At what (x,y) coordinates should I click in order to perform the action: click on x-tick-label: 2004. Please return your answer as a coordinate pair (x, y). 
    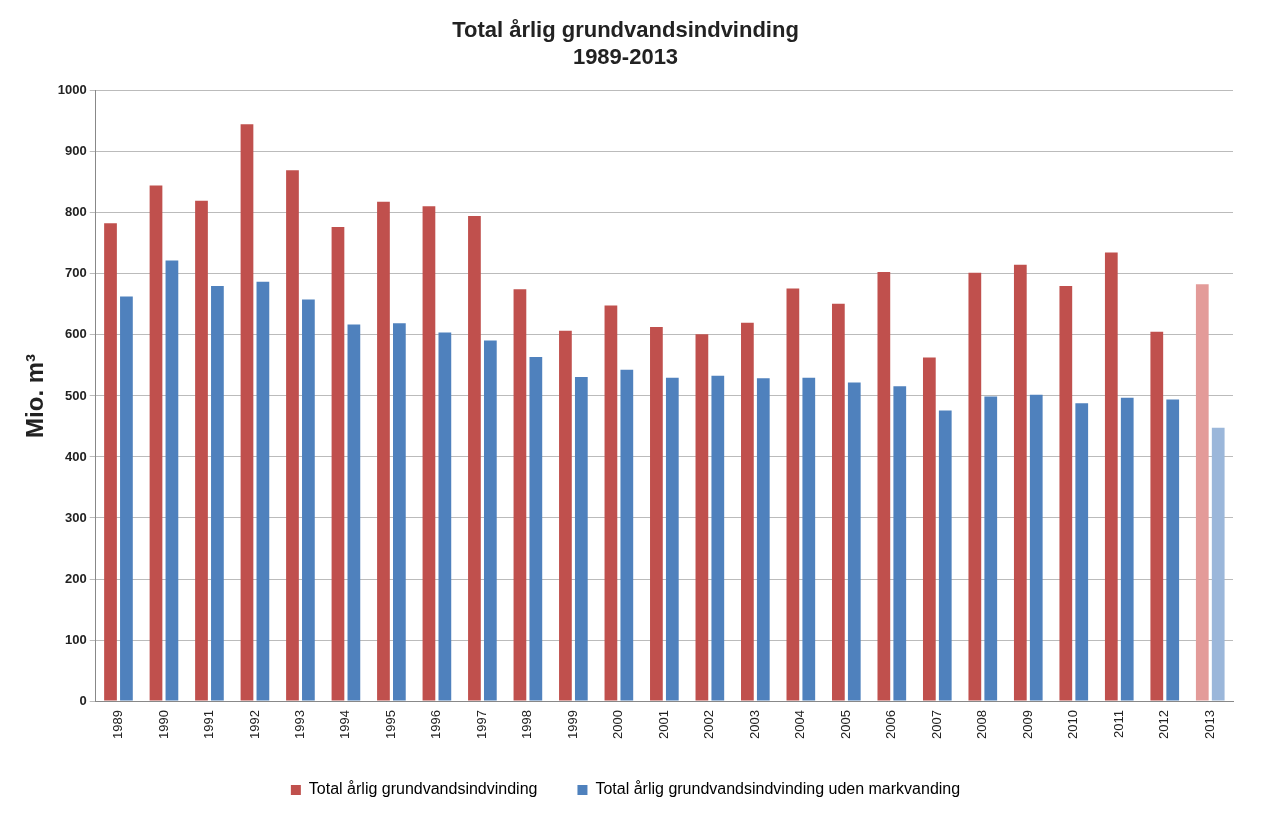
    Looking at the image, I should click on (800, 724).